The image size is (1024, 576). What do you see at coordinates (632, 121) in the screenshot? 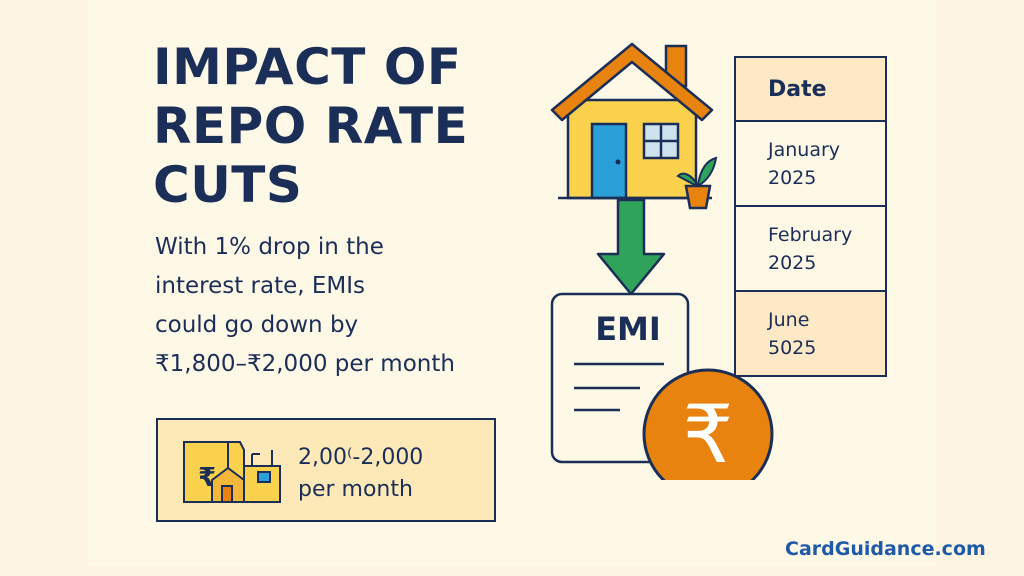
I see `house-icon` at bounding box center [632, 121].